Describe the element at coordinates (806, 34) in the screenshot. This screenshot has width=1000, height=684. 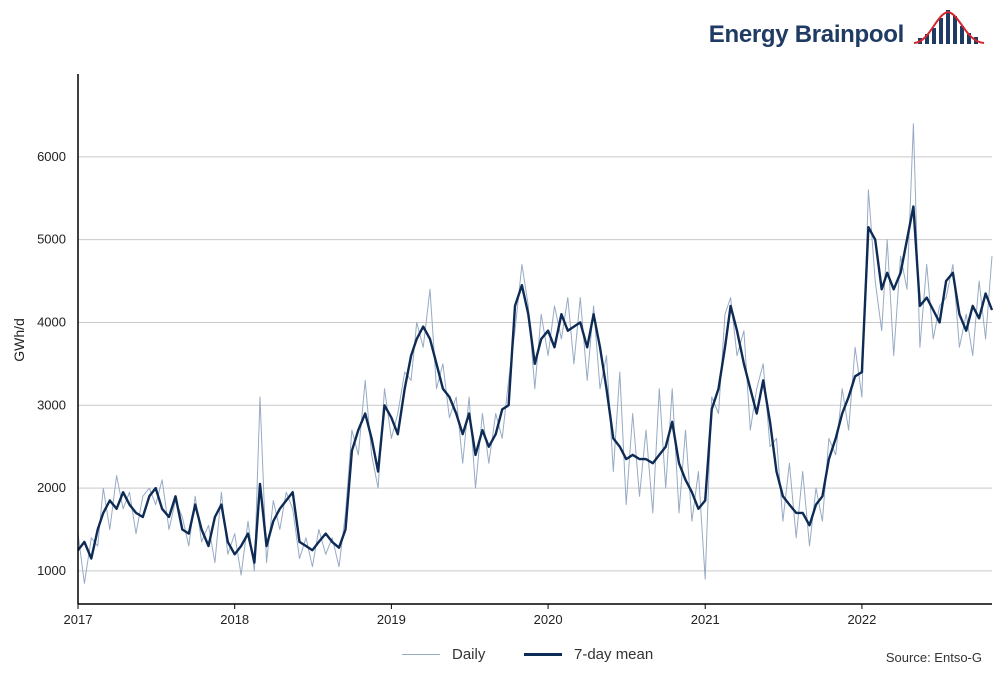
I see `brand-name: Energy Brainpool` at that location.